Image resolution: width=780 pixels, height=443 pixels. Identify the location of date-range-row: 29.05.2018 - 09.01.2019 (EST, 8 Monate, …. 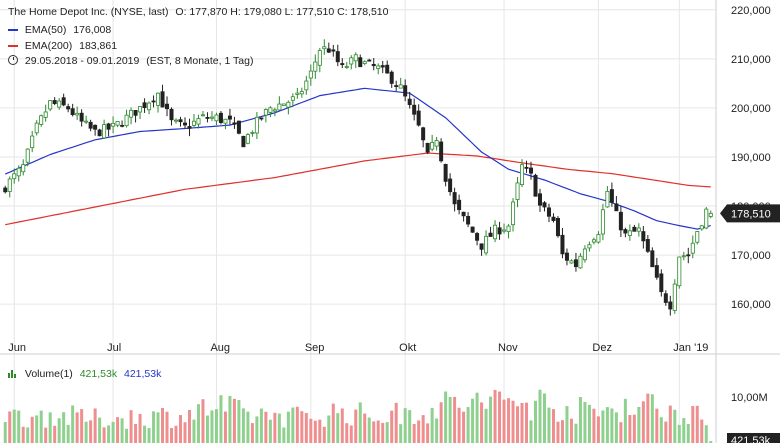
(130, 61).